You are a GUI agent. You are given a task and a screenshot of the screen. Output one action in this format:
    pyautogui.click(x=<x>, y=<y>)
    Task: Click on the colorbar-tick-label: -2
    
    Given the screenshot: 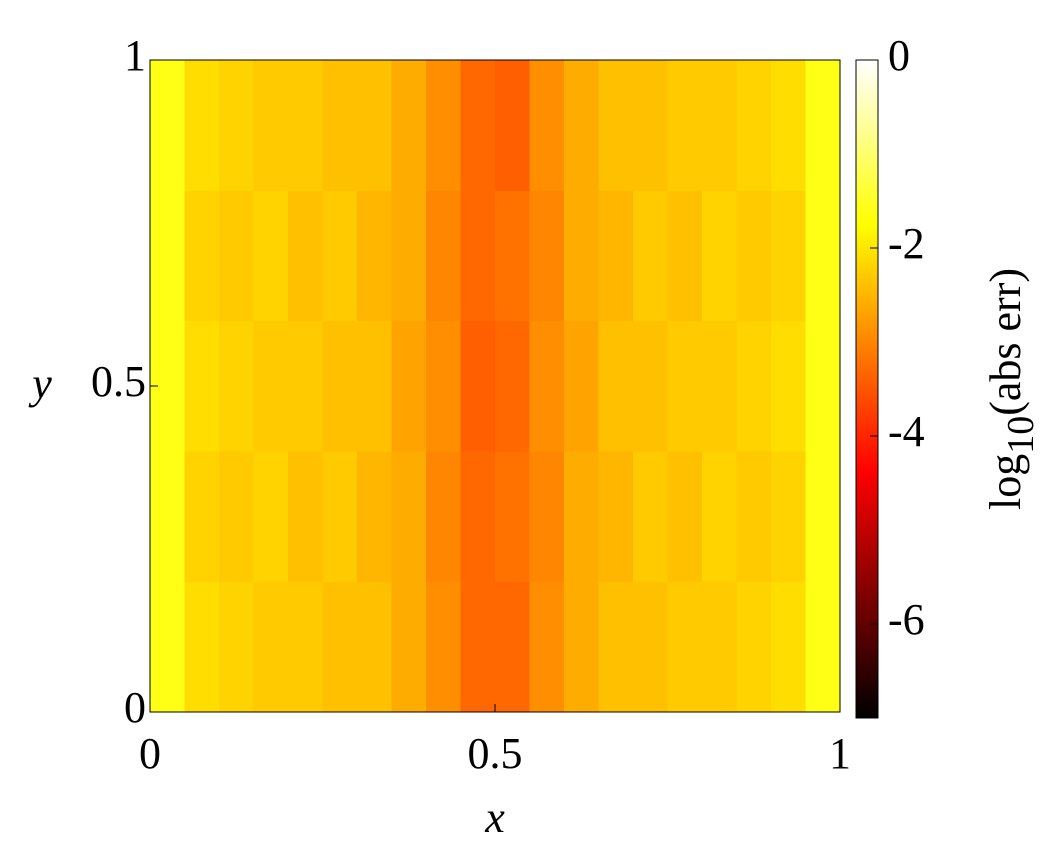 What is the action you would take?
    pyautogui.click(x=906, y=243)
    